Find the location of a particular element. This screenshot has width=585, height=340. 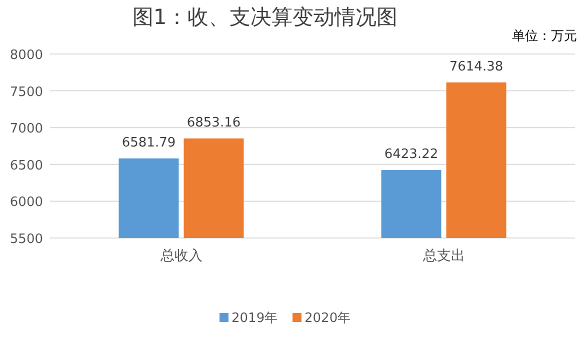

chart-title: 图1：收、支决算变动情况图 is located at coordinates (265, 17).